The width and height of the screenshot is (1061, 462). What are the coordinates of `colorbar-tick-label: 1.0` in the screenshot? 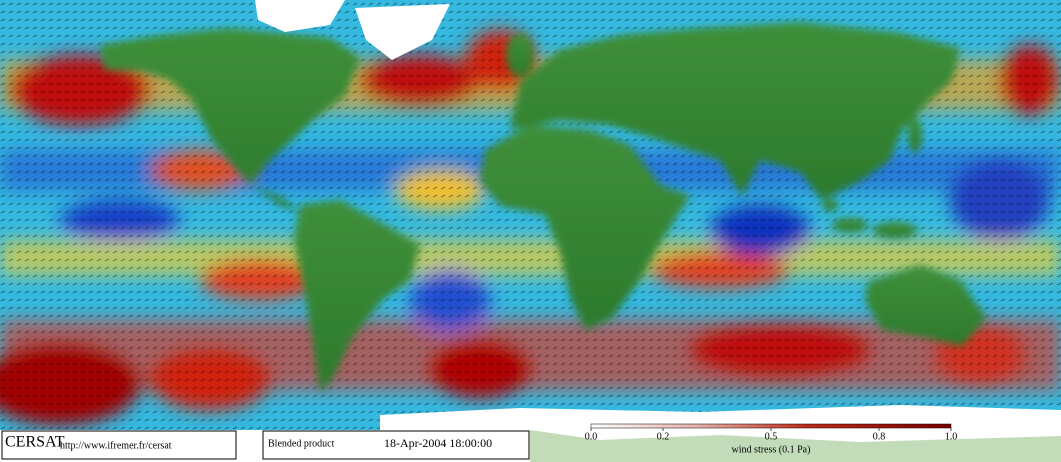 It's located at (951, 436).